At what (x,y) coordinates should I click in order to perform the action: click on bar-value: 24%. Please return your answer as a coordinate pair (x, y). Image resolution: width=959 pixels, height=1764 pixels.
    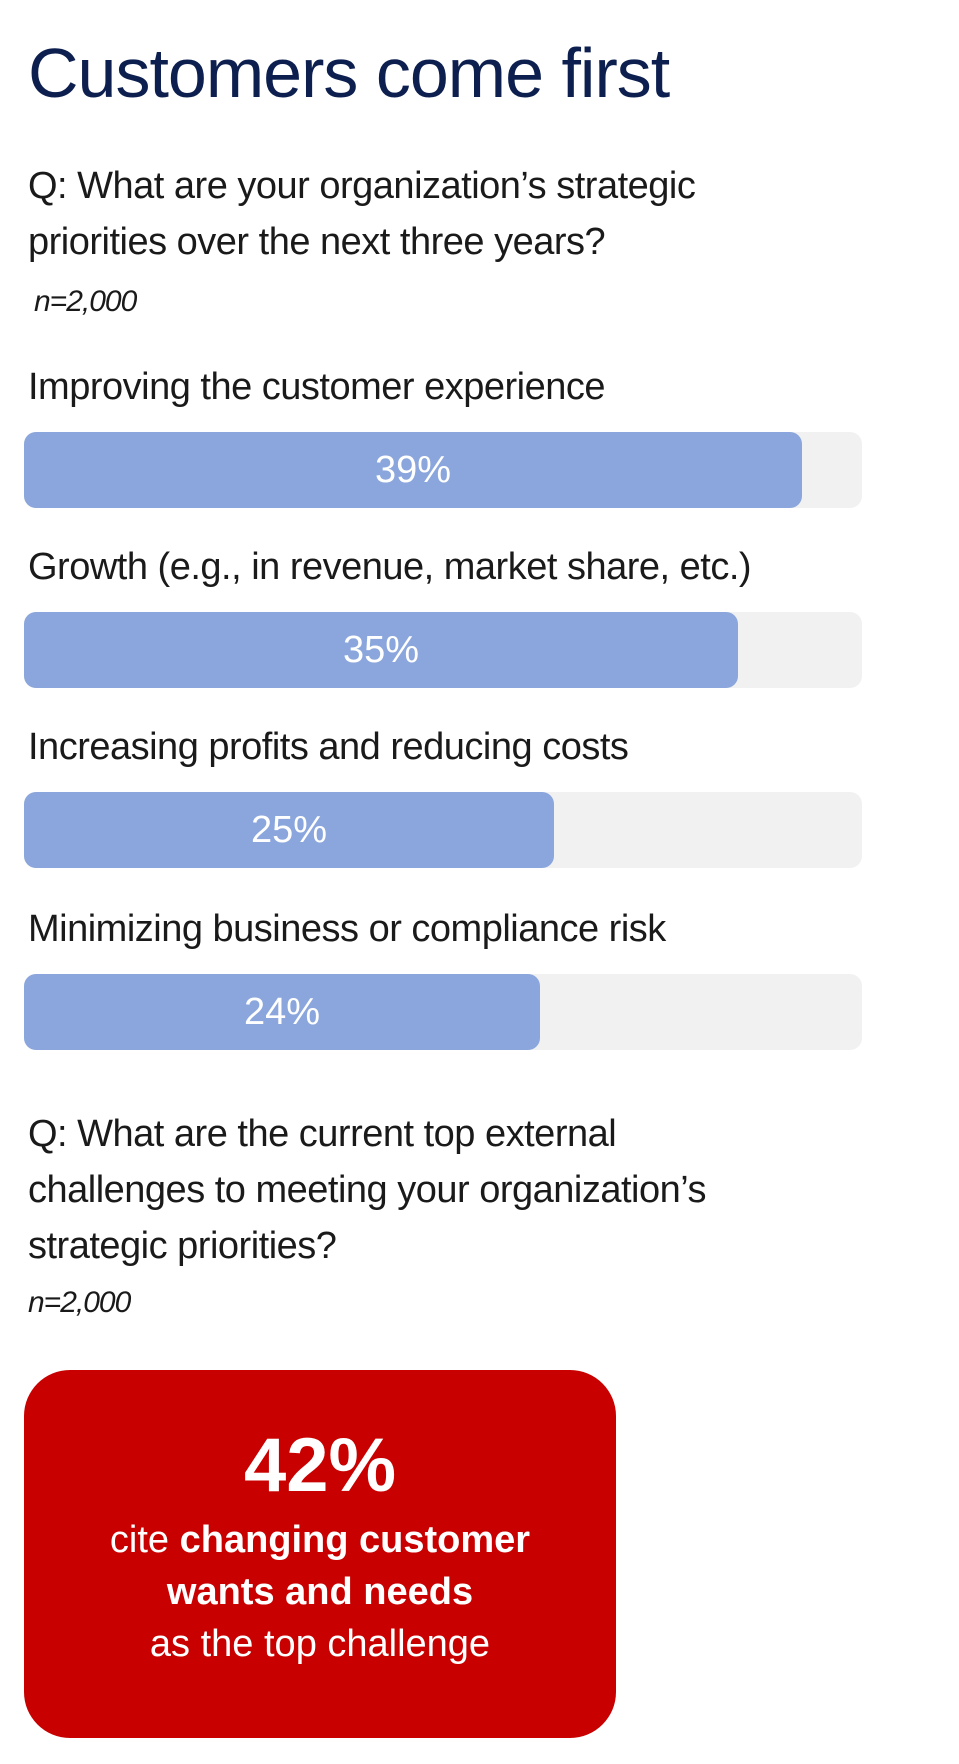
    Looking at the image, I should click on (282, 1011).